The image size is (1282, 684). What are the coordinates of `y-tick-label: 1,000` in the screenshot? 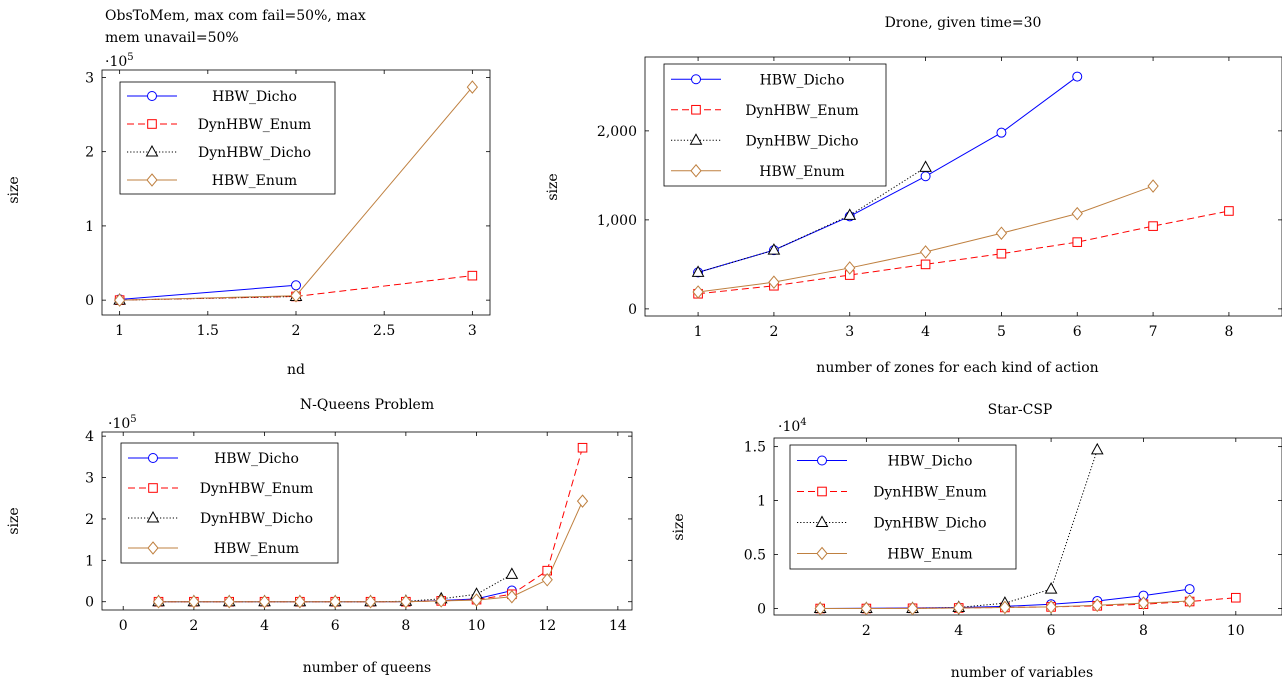 It's located at (617, 221).